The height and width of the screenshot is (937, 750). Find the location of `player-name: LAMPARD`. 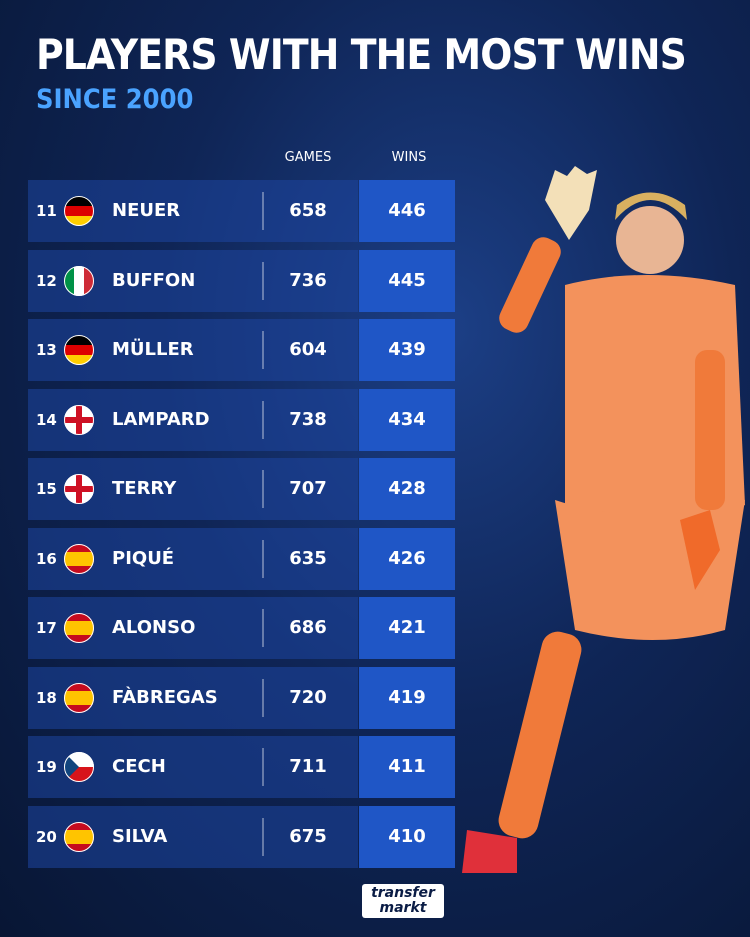

player-name: LAMPARD is located at coordinates (161, 419).